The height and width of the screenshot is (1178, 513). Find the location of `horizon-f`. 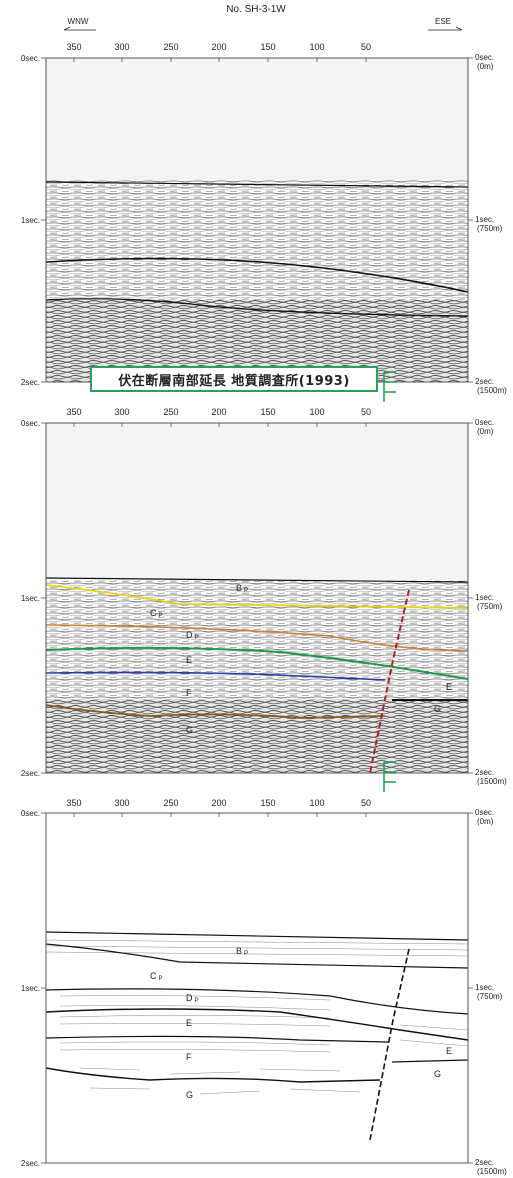

horizon-f is located at coordinates (215, 711).